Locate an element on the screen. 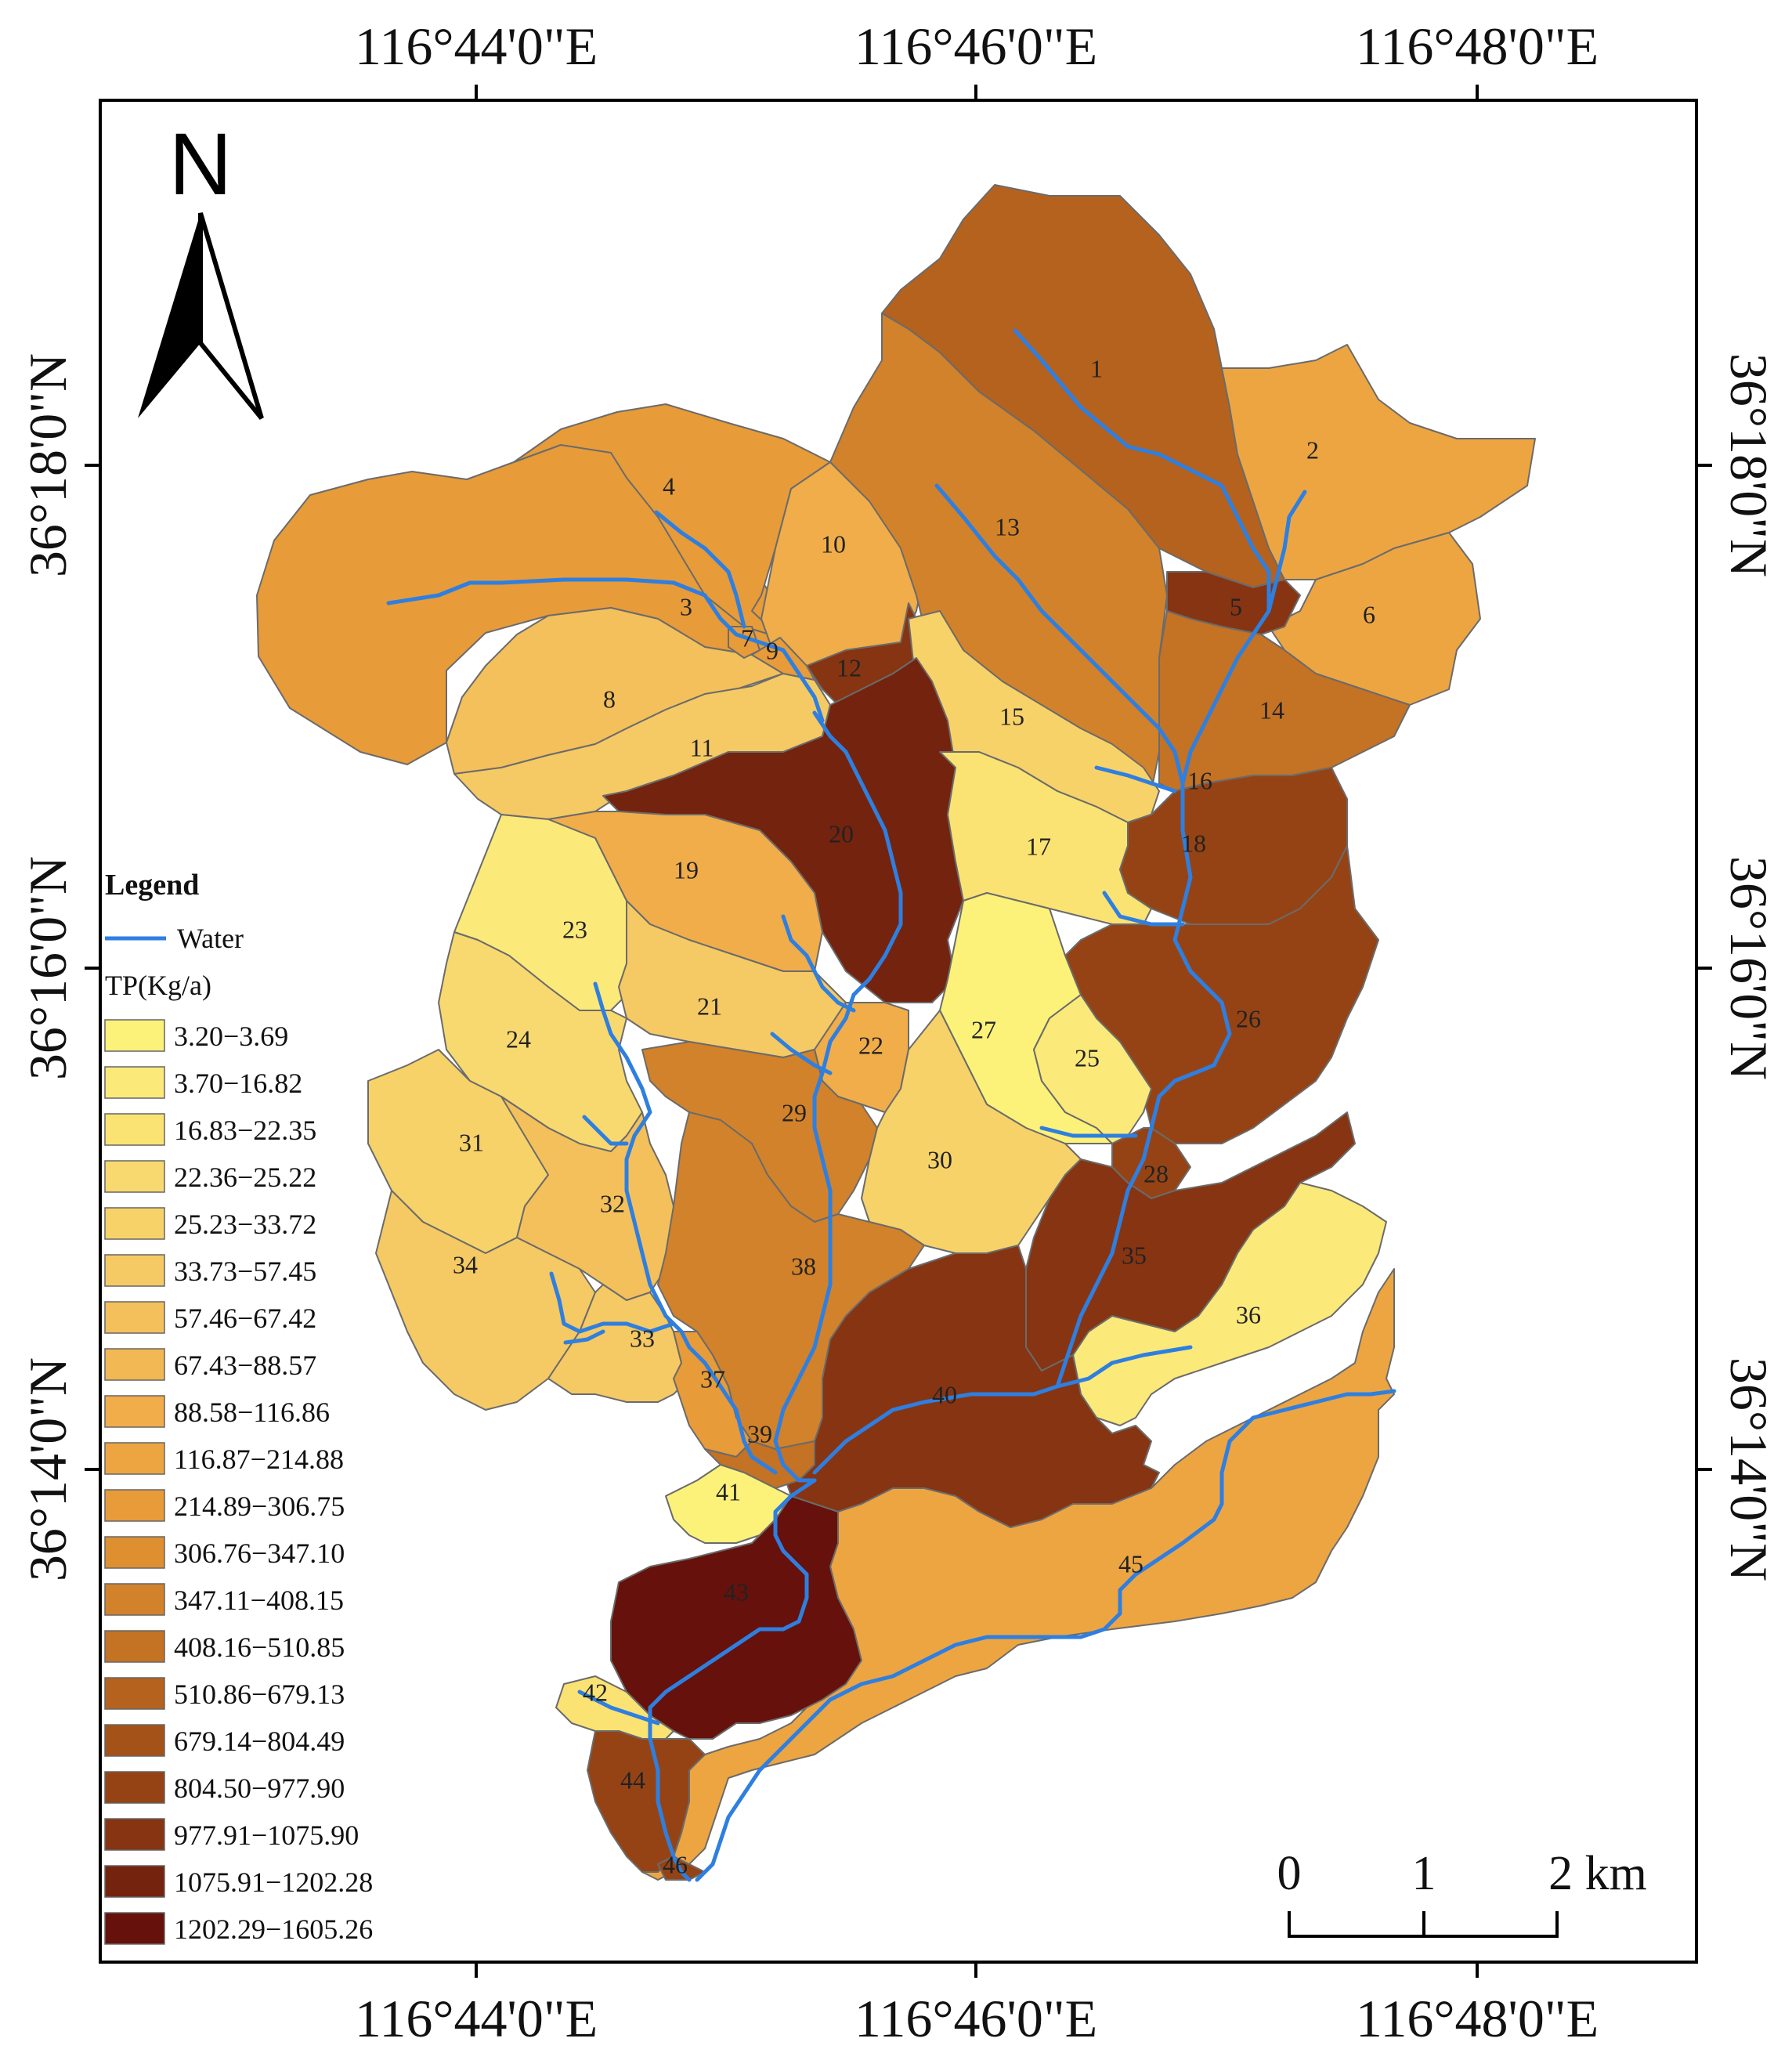 This screenshot has width=1792, height=2060. subbasin-label: 44 is located at coordinates (632, 1780).